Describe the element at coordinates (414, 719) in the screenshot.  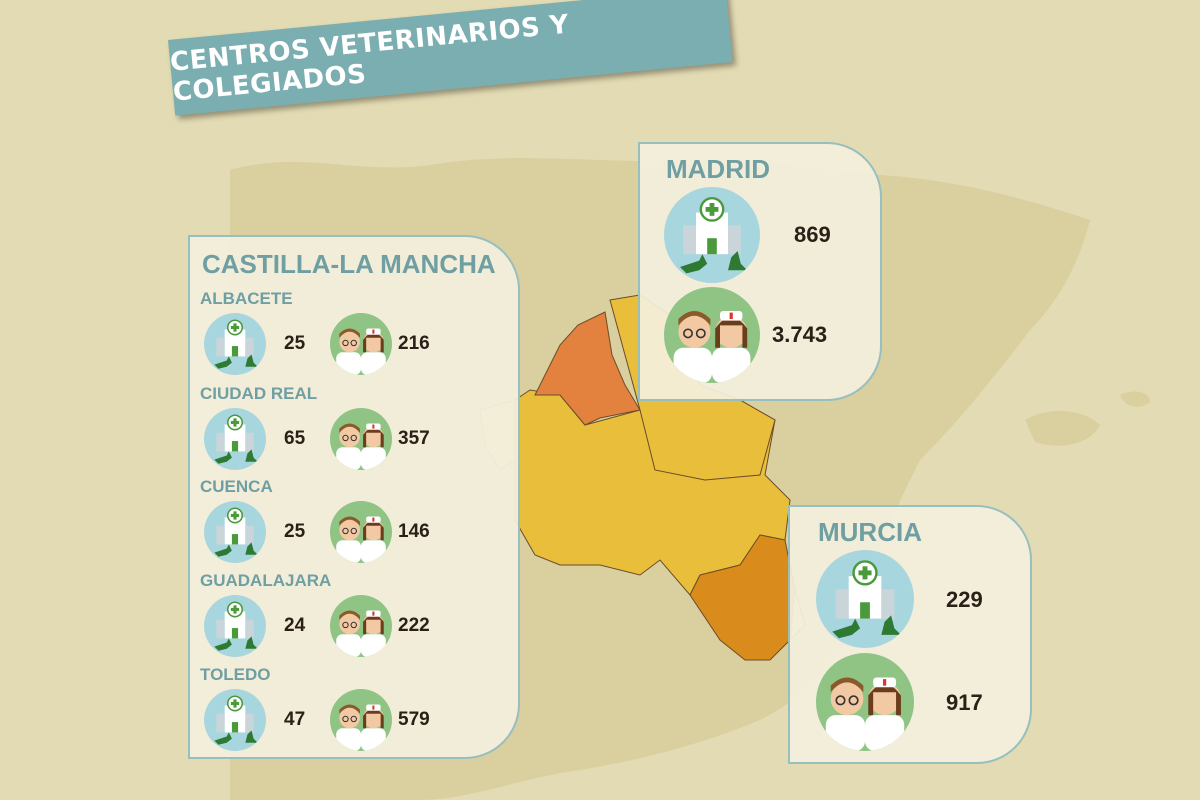
I see `colegiados-toledo: 579` at that location.